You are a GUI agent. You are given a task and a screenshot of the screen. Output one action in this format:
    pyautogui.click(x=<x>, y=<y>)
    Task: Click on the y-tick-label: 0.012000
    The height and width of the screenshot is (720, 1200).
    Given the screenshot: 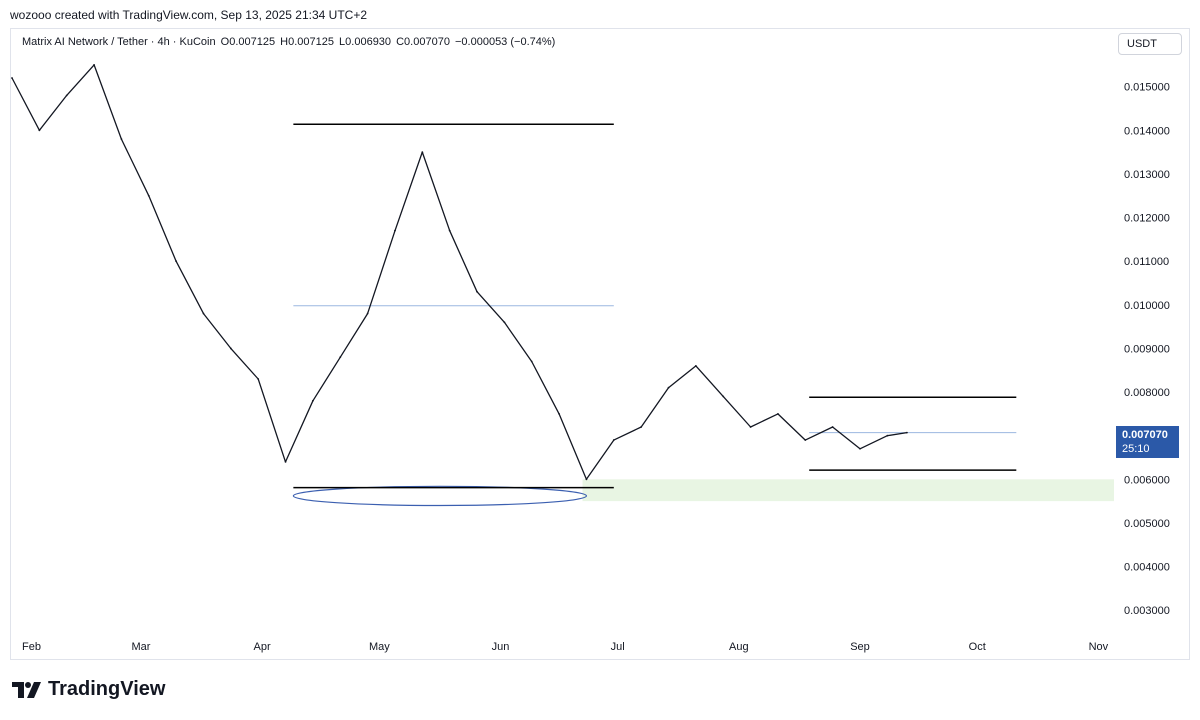 What is the action you would take?
    pyautogui.click(x=1147, y=219)
    